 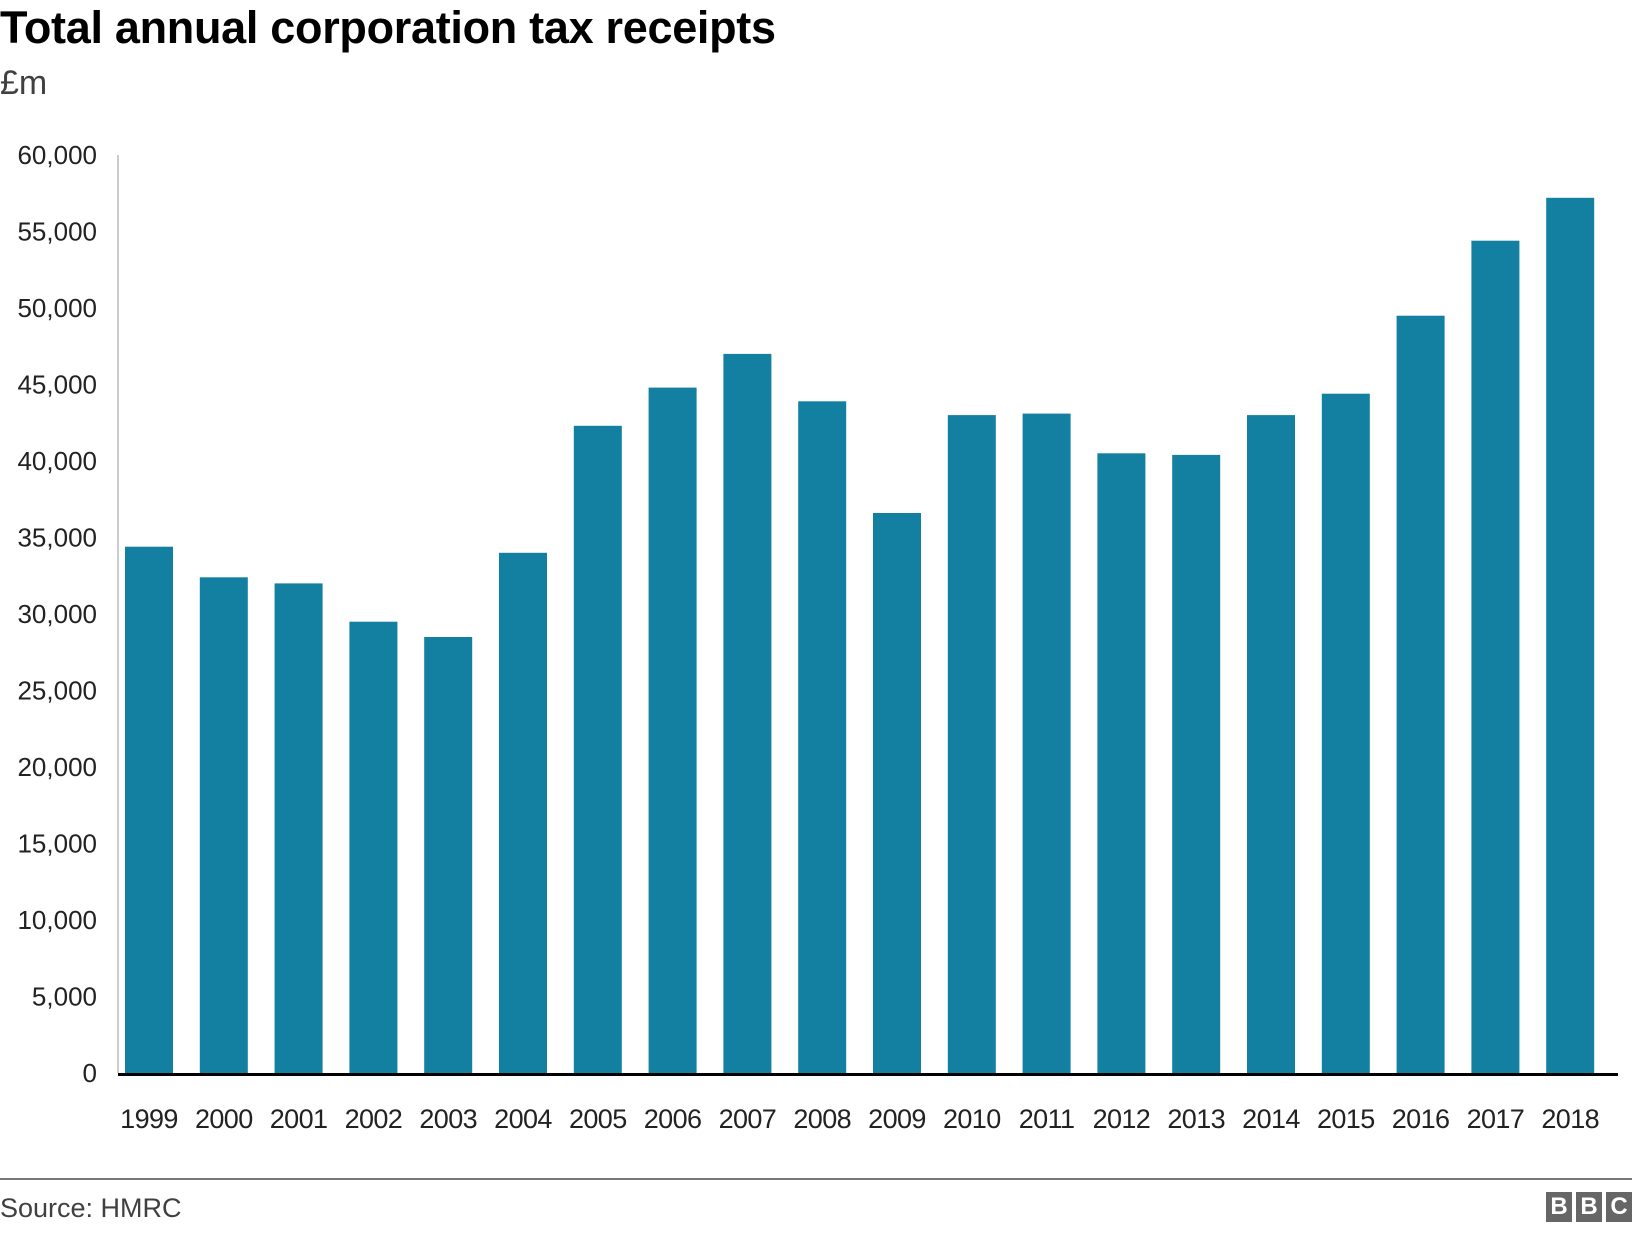 I want to click on bar-2018, so click(x=1570, y=635).